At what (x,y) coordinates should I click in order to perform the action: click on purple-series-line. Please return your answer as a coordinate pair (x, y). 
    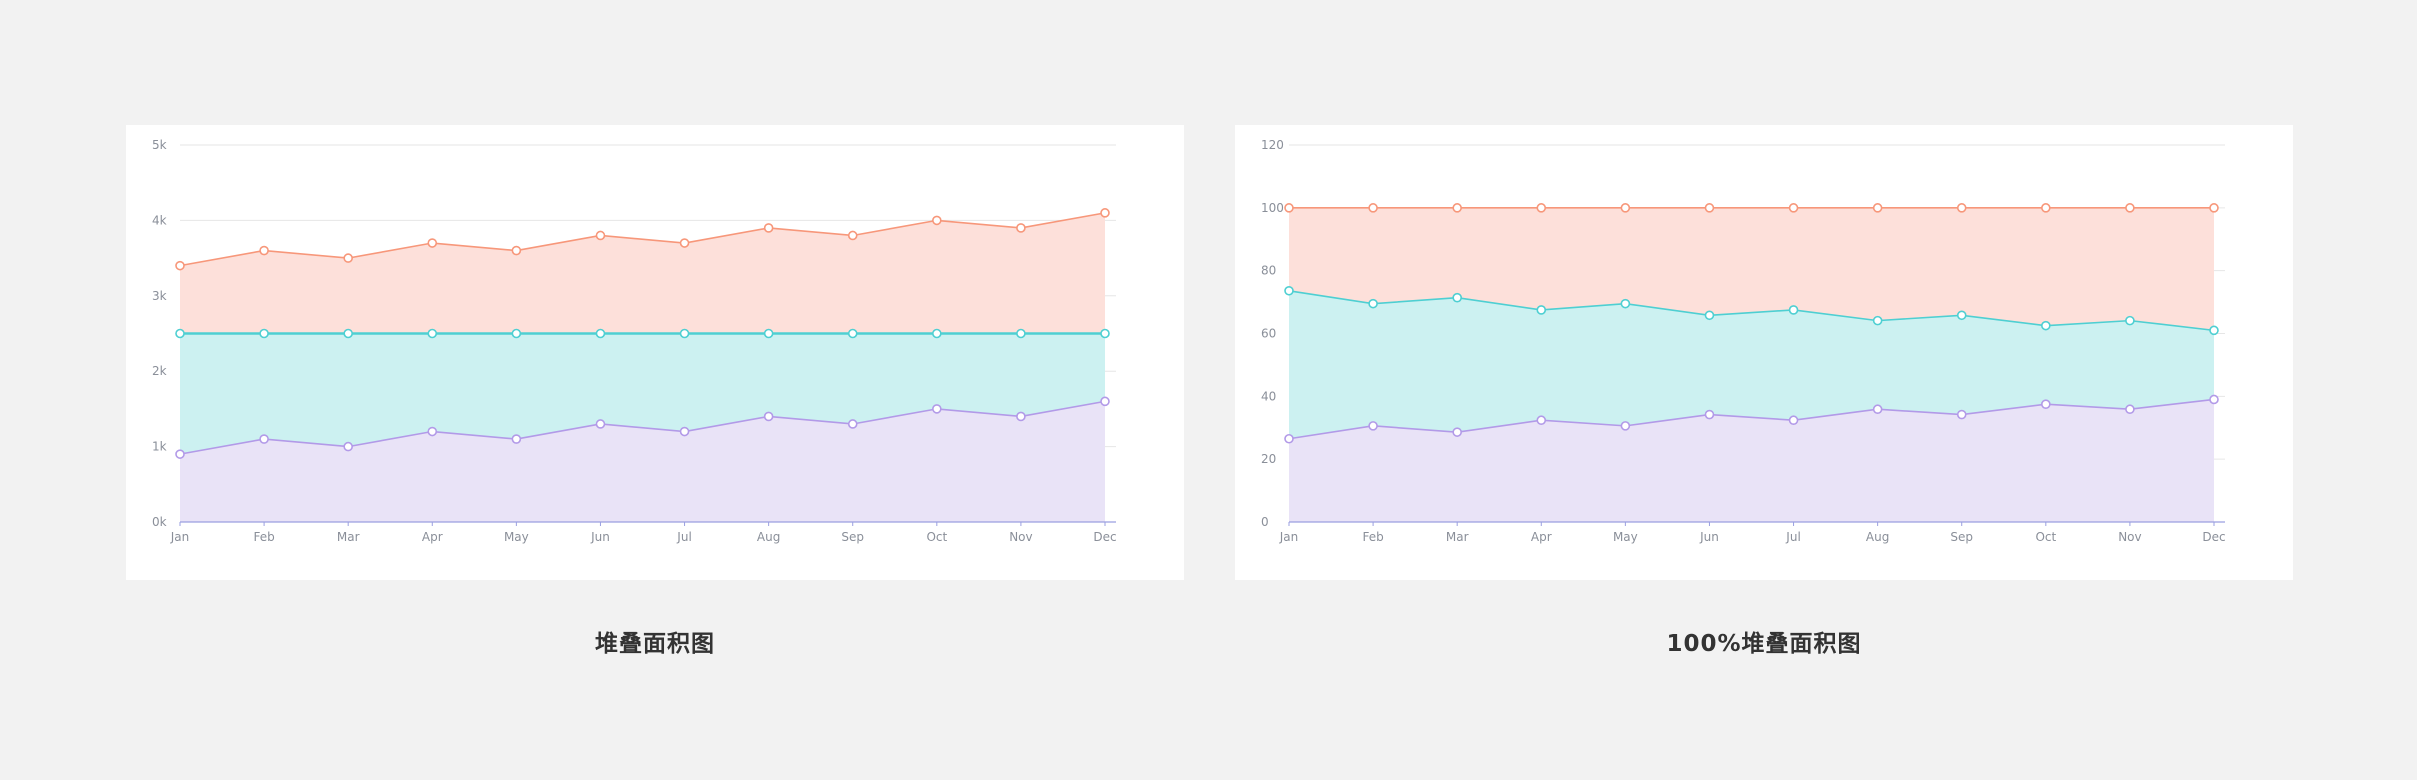
    Looking at the image, I should click on (642, 427).